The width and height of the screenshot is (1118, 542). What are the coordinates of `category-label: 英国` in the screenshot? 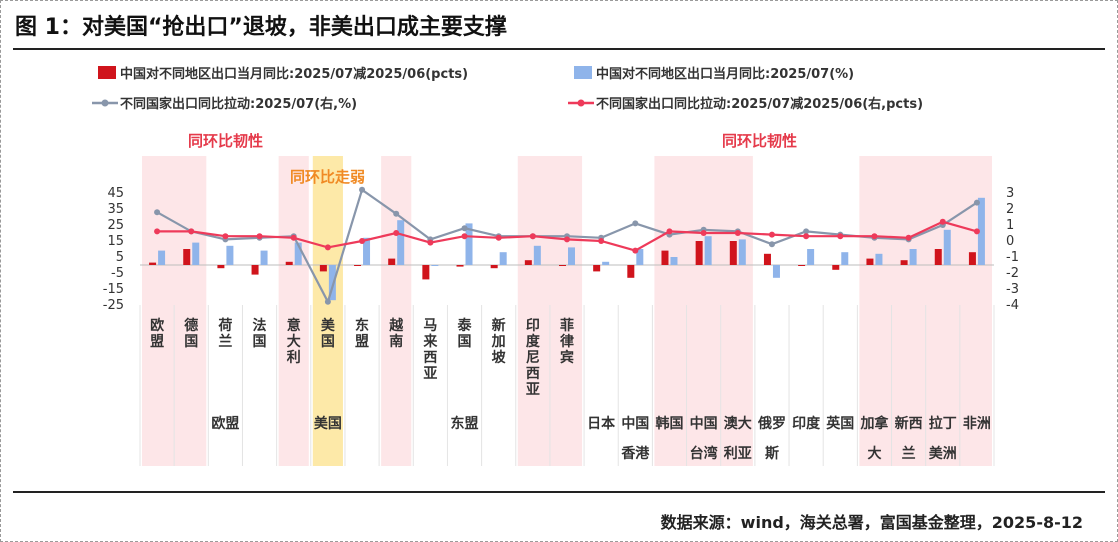 It's located at (839, 423).